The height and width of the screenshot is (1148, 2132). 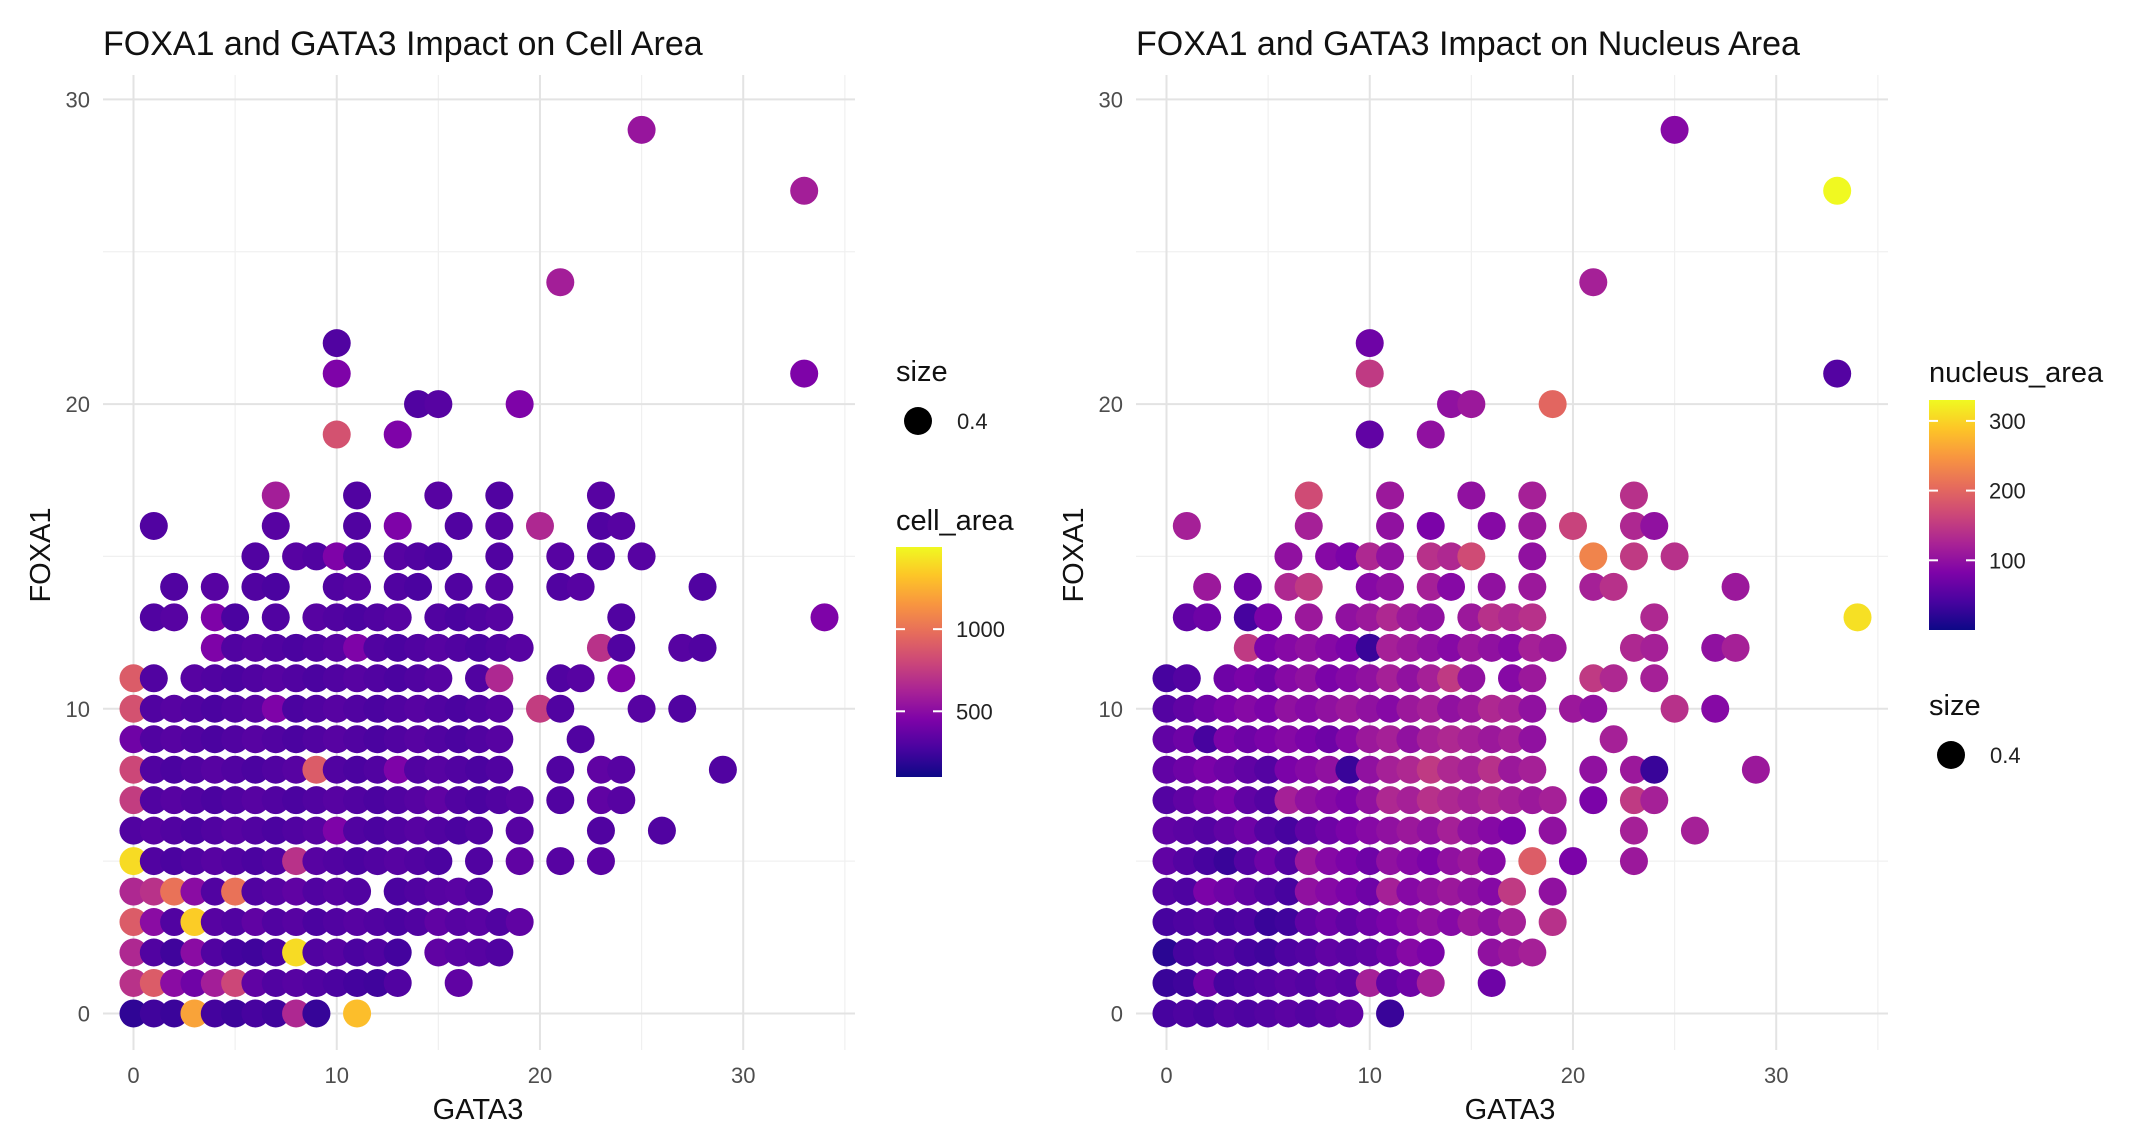 I want to click on y-tick-label: 0, so click(x=1117, y=1013).